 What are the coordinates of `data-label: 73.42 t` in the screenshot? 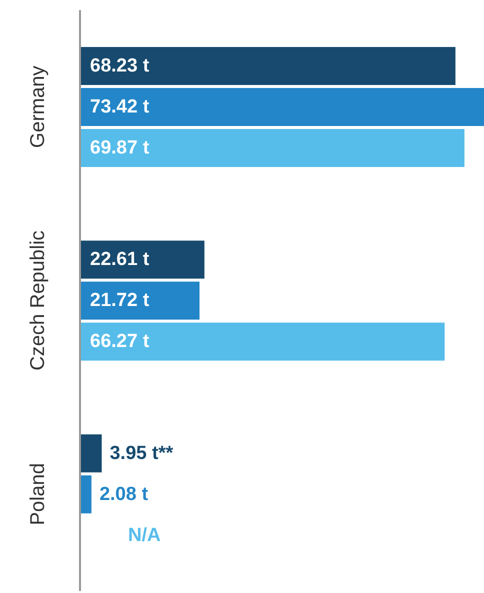 It's located at (120, 107).